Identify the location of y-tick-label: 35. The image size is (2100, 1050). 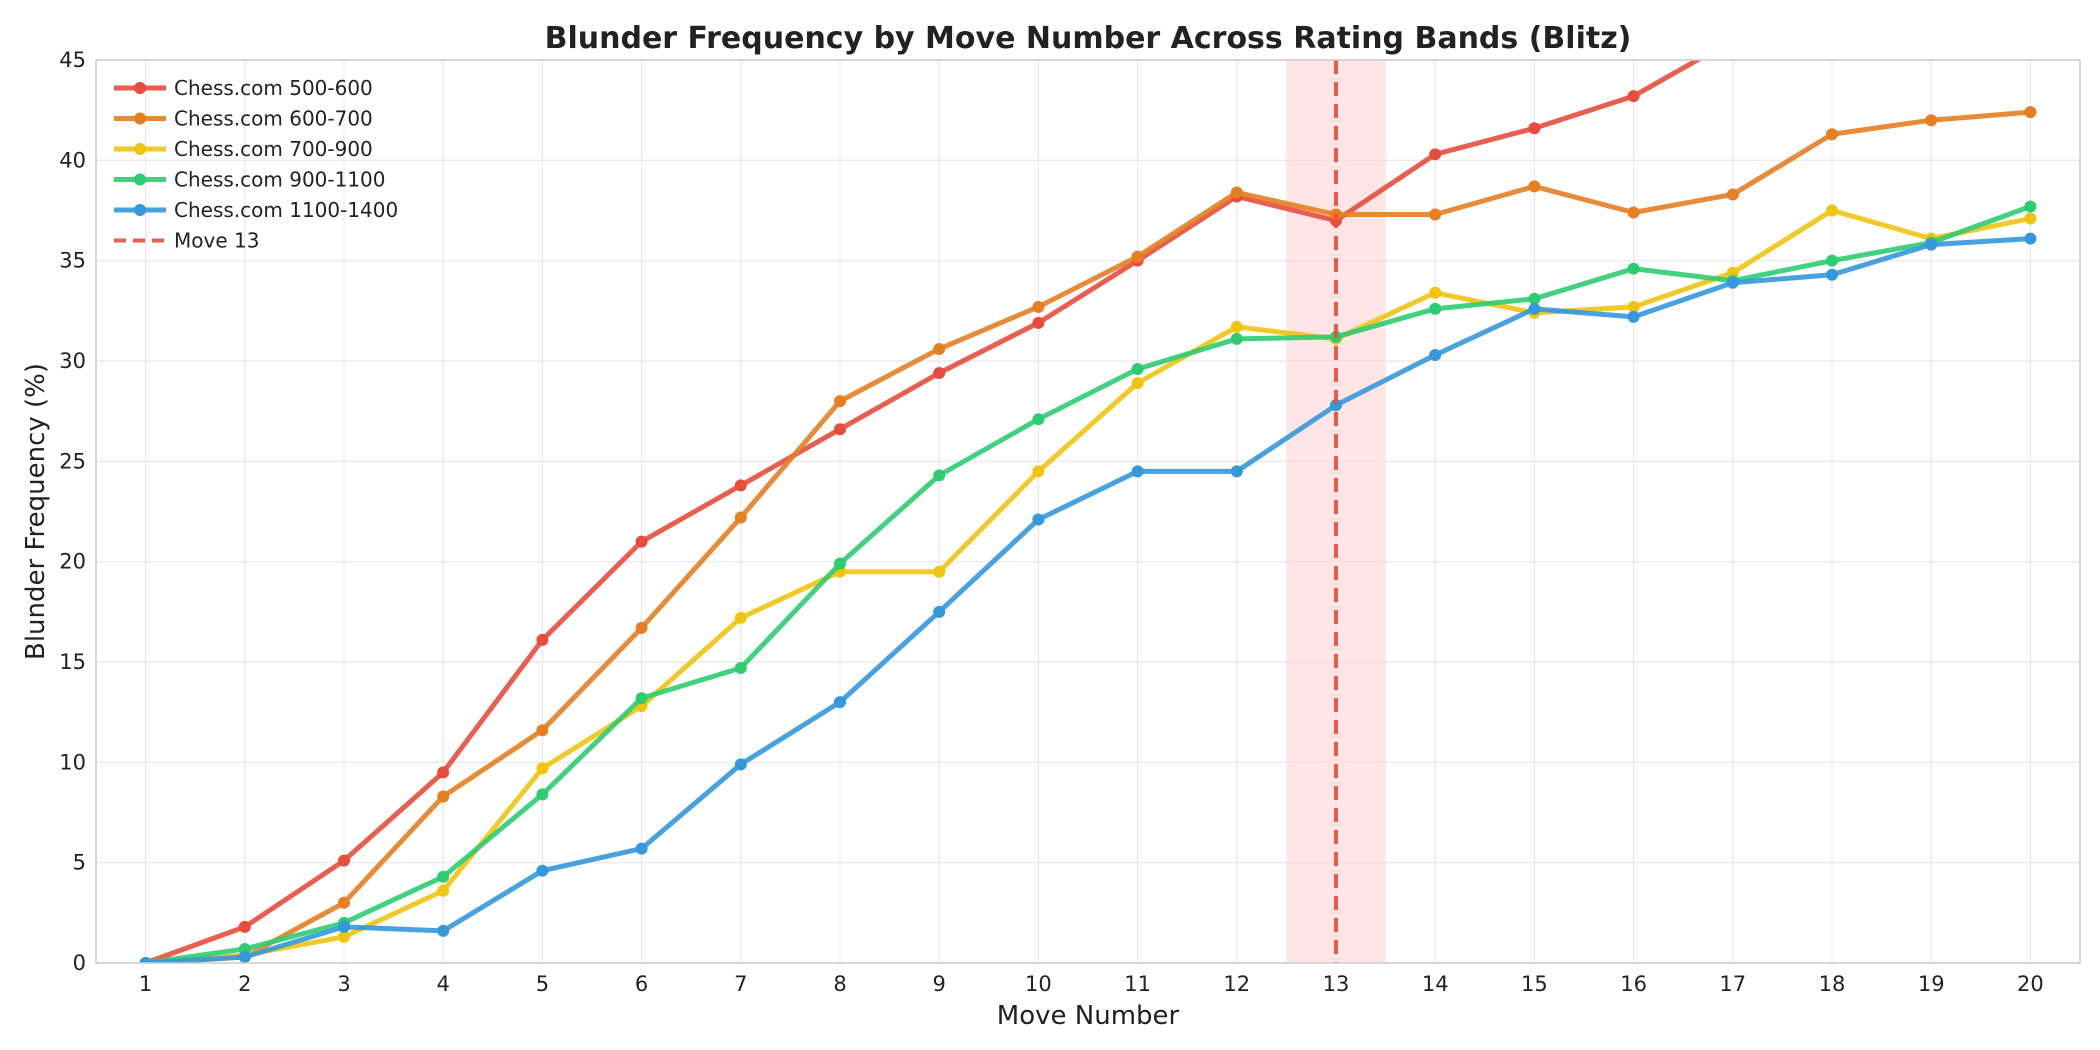
(72, 261).